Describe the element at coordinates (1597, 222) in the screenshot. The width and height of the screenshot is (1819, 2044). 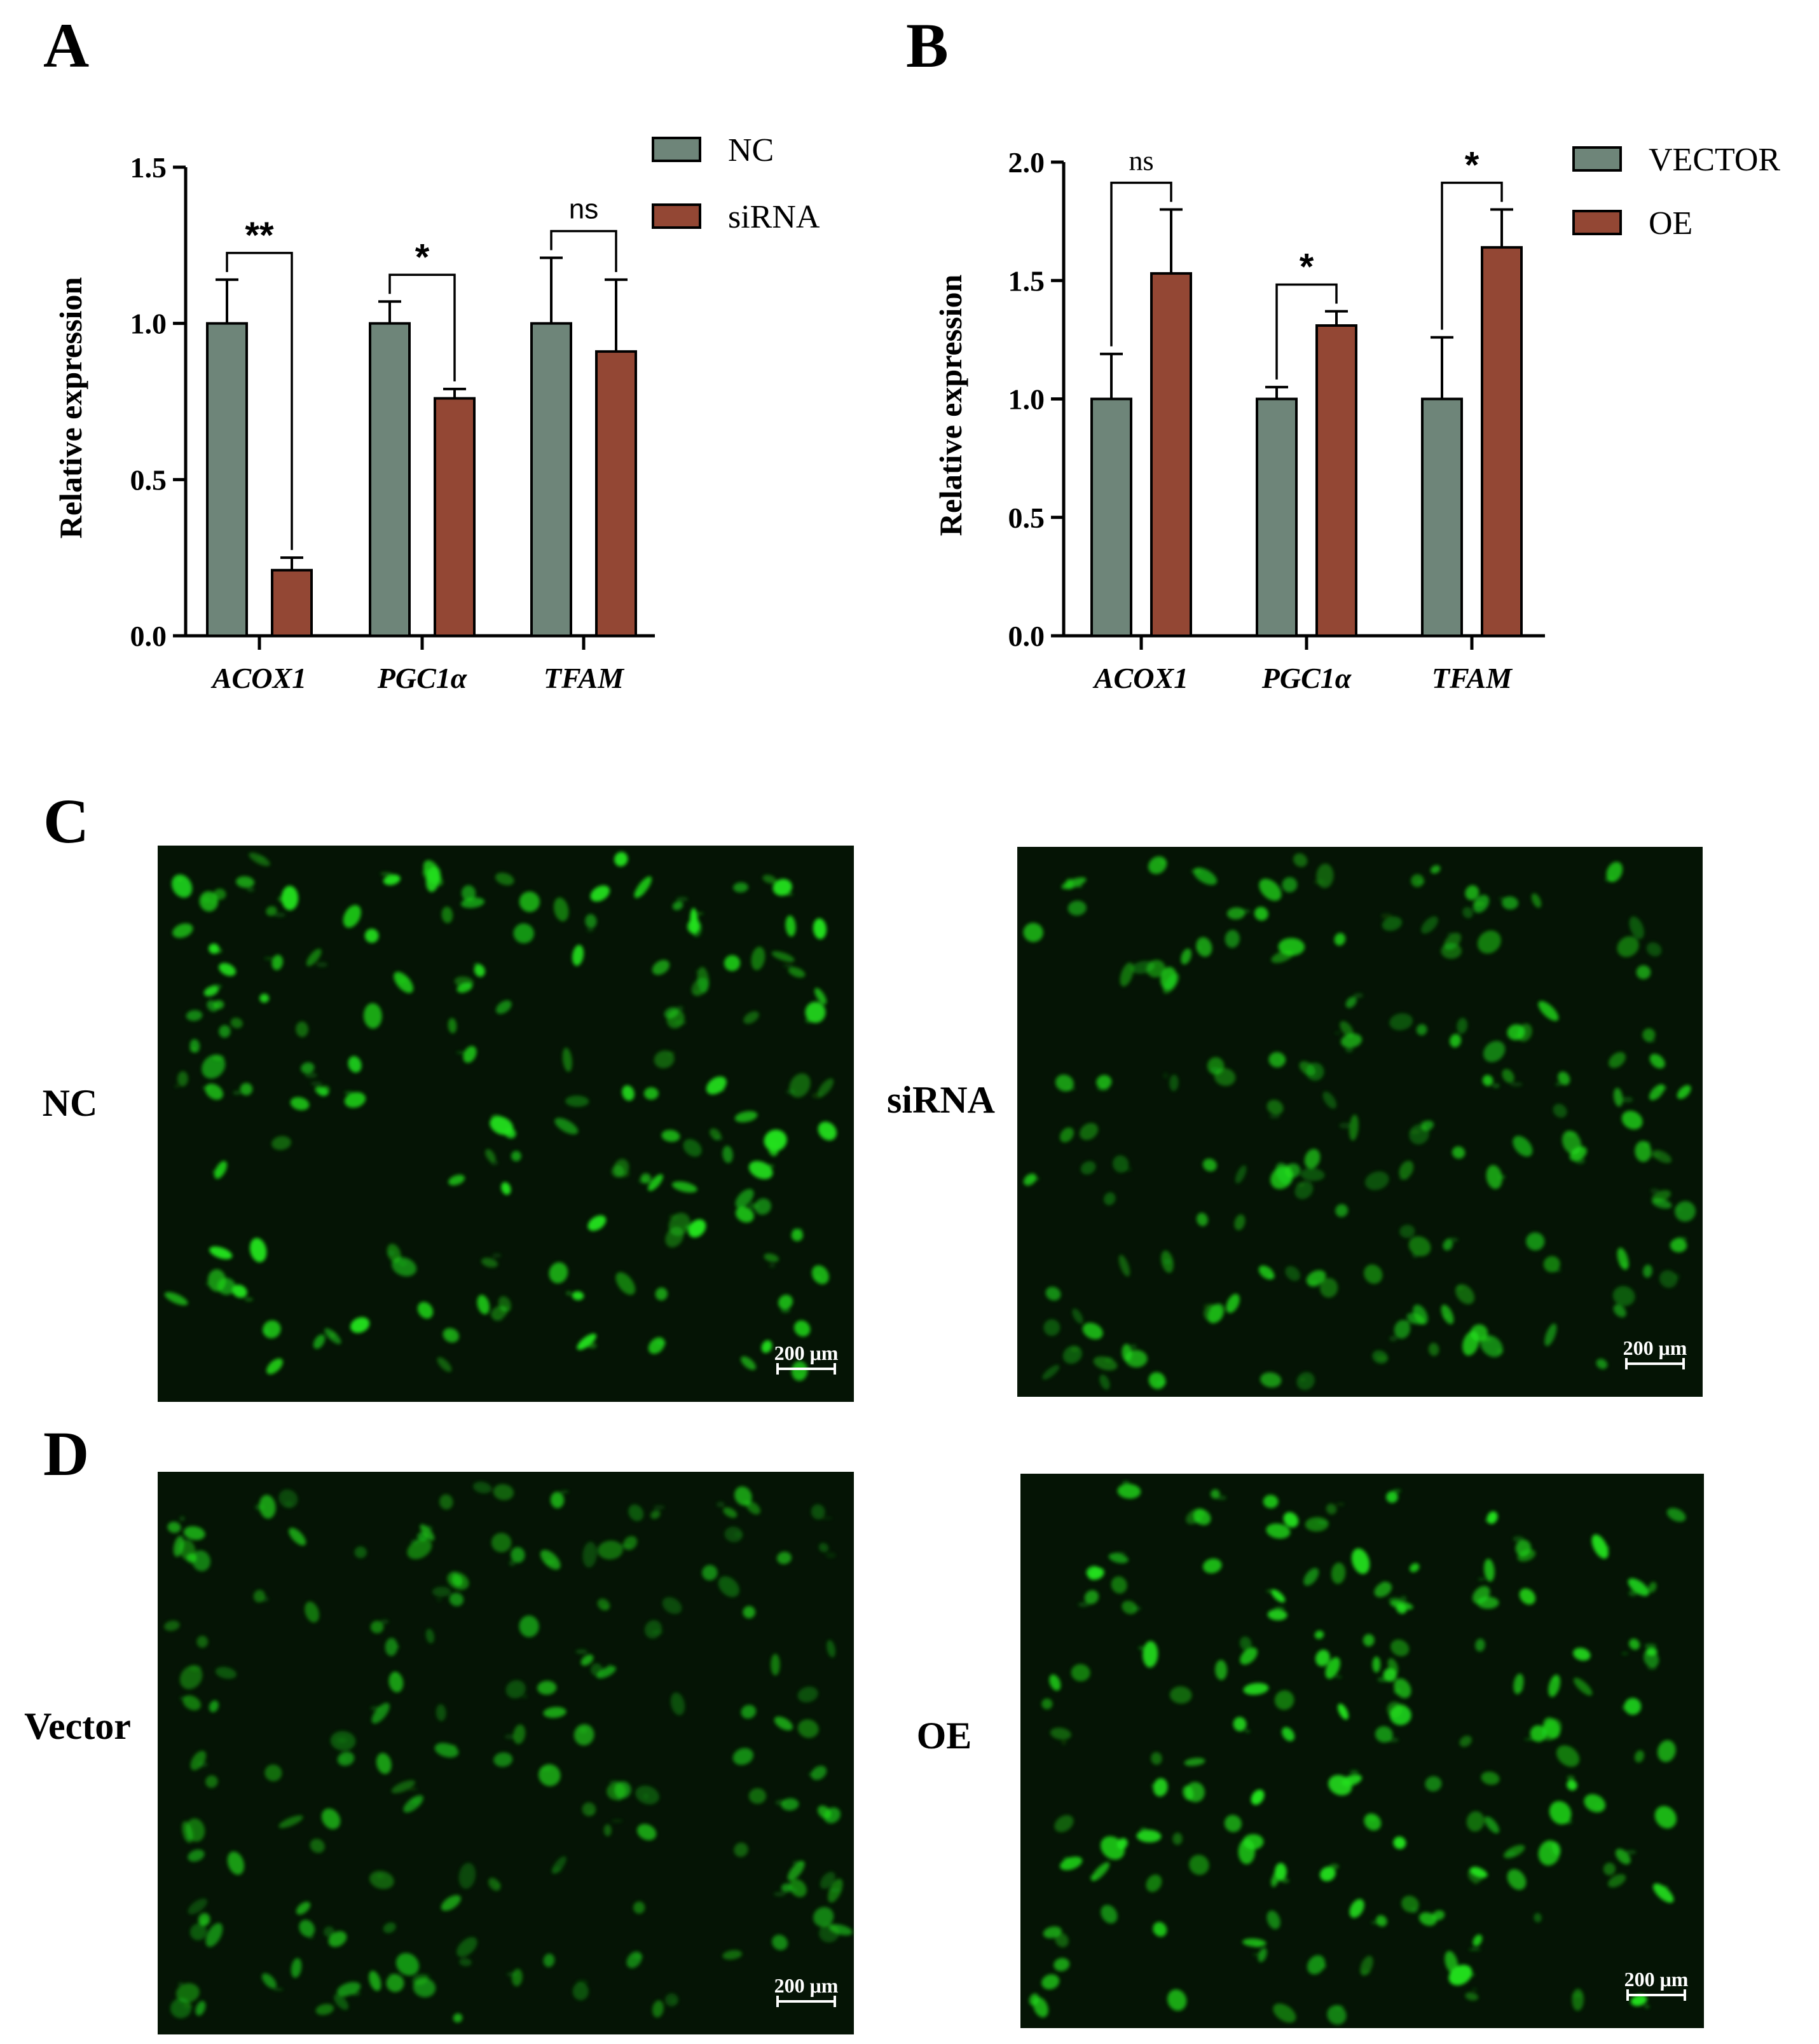
I see `legend-swatch` at that location.